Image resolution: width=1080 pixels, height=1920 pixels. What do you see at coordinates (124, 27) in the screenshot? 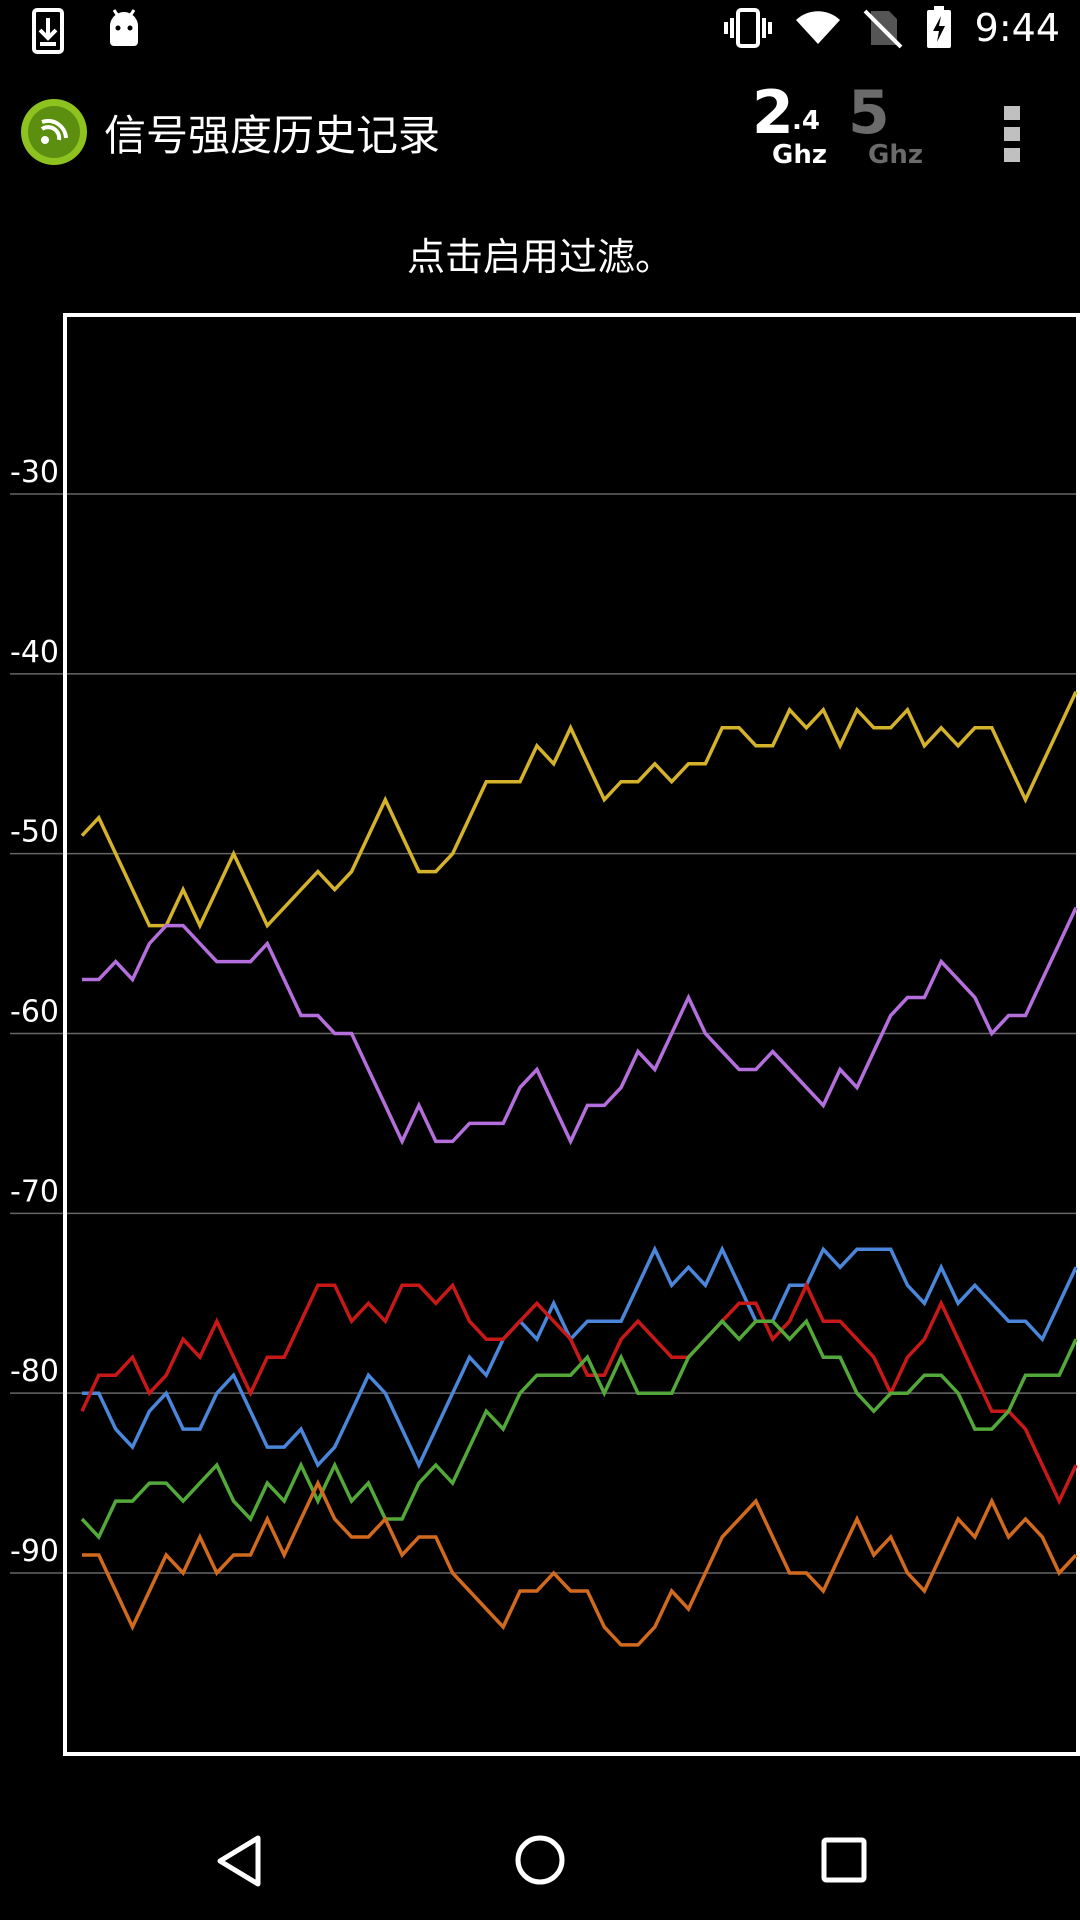
I see `android-icon` at bounding box center [124, 27].